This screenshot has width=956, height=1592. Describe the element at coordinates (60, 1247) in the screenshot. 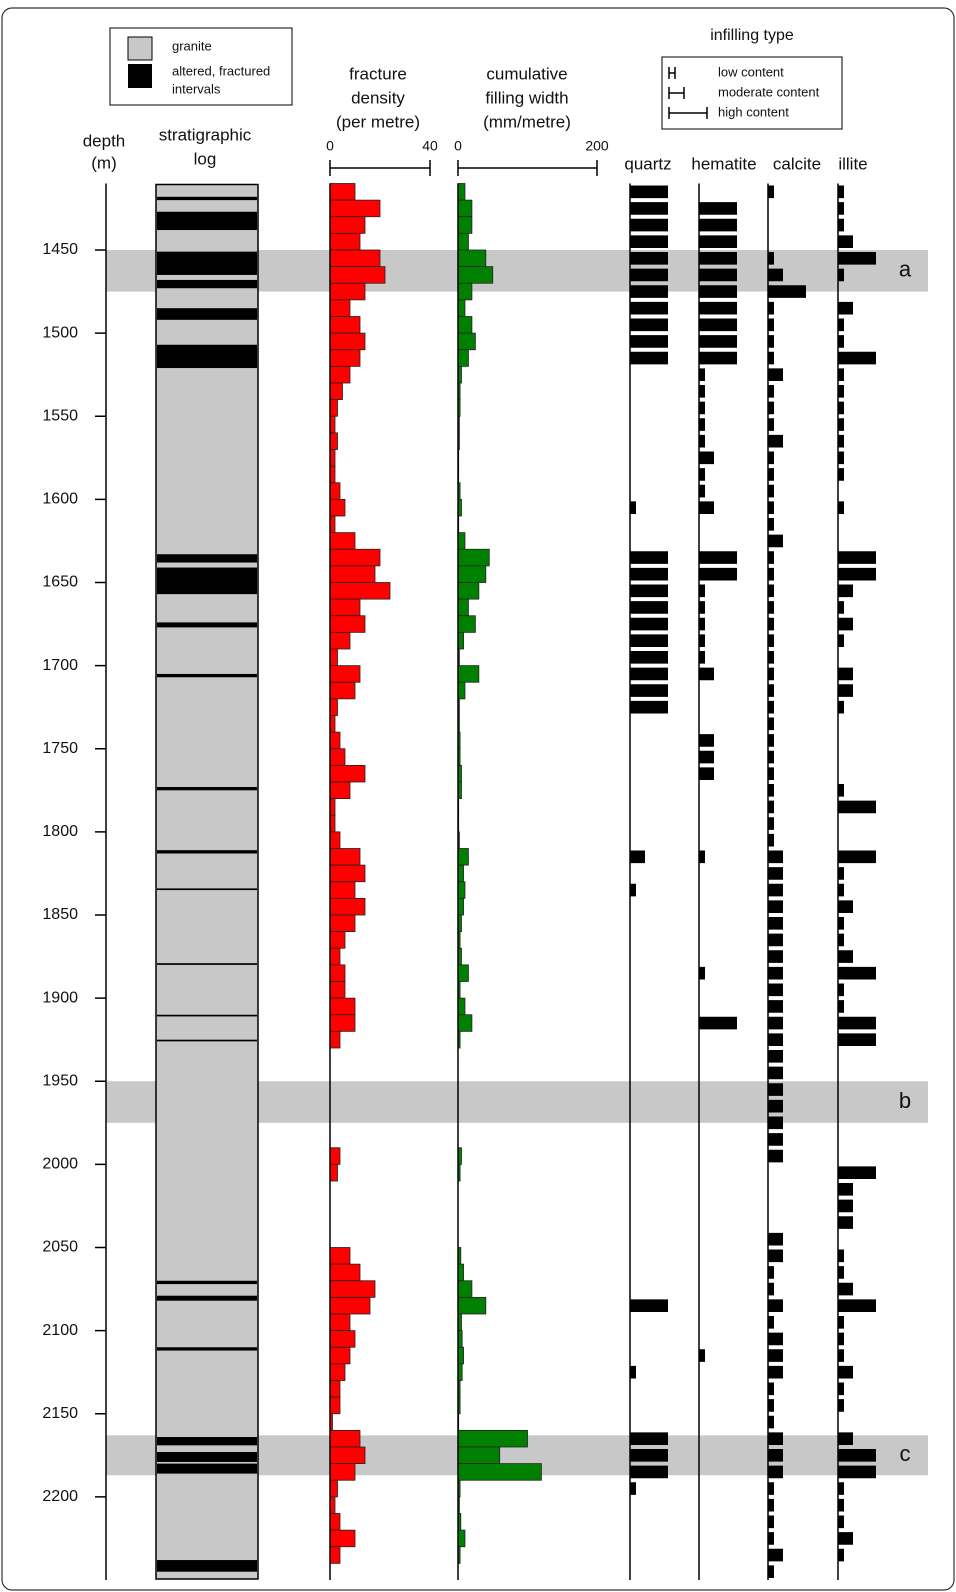

I see `y-tick-label: 2050` at that location.